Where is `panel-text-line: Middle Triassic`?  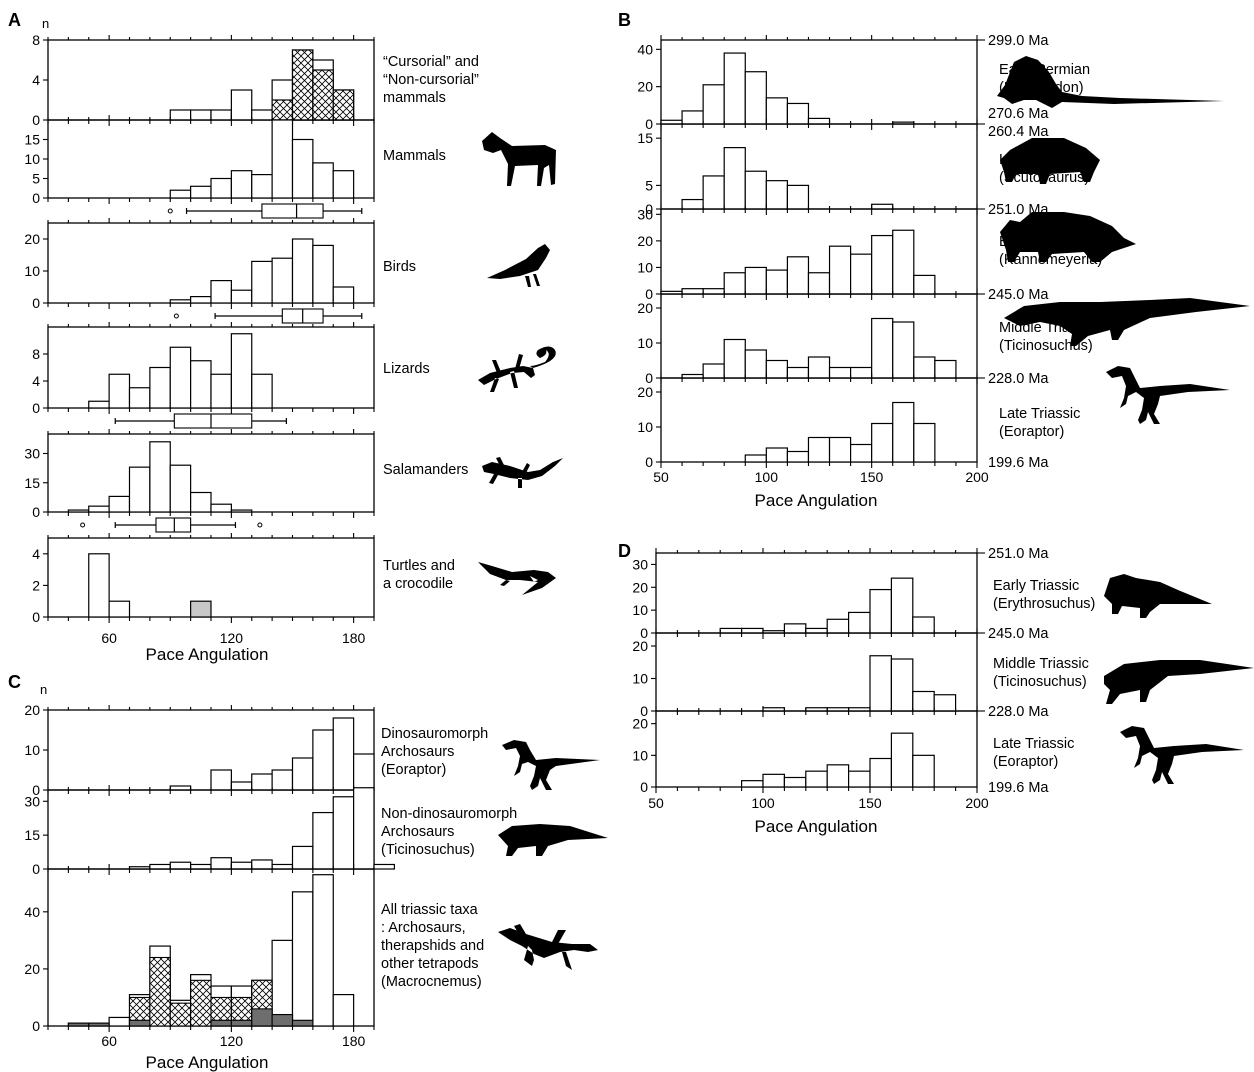 panel-text-line: Middle Triassic is located at coordinates (1041, 664).